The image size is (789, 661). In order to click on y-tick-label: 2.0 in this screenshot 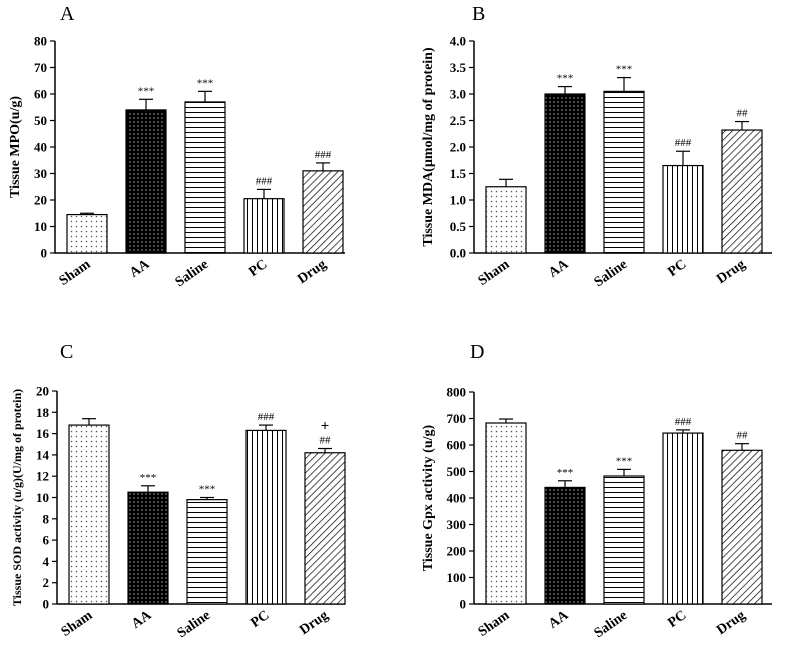, I will do `click(458, 147)`.